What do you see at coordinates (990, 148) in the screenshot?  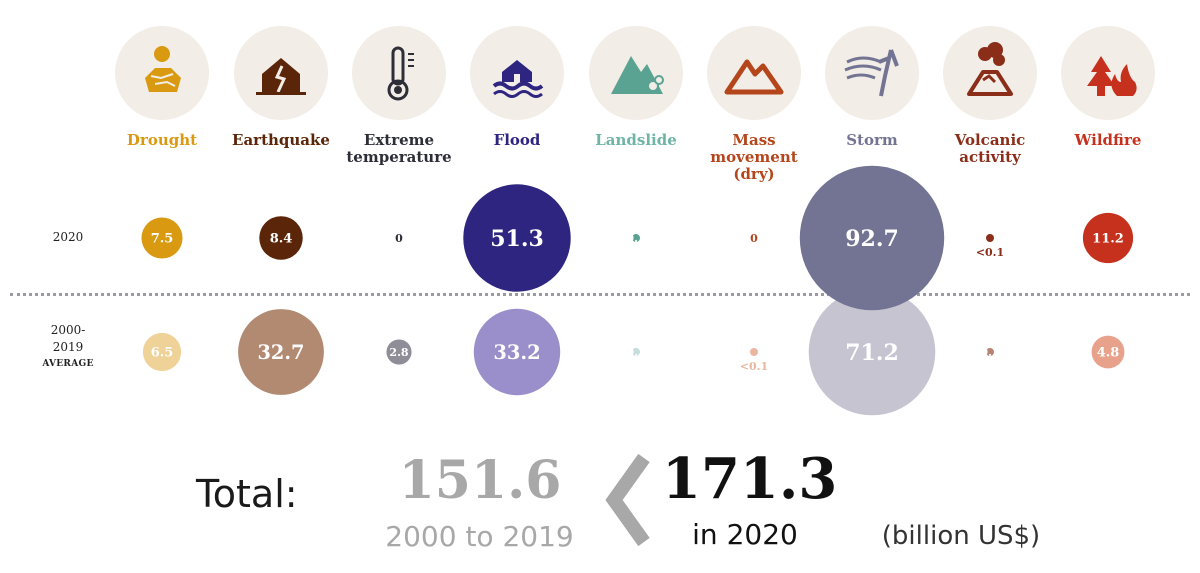 I see `hazard-label-7: Volcanic activity` at bounding box center [990, 148].